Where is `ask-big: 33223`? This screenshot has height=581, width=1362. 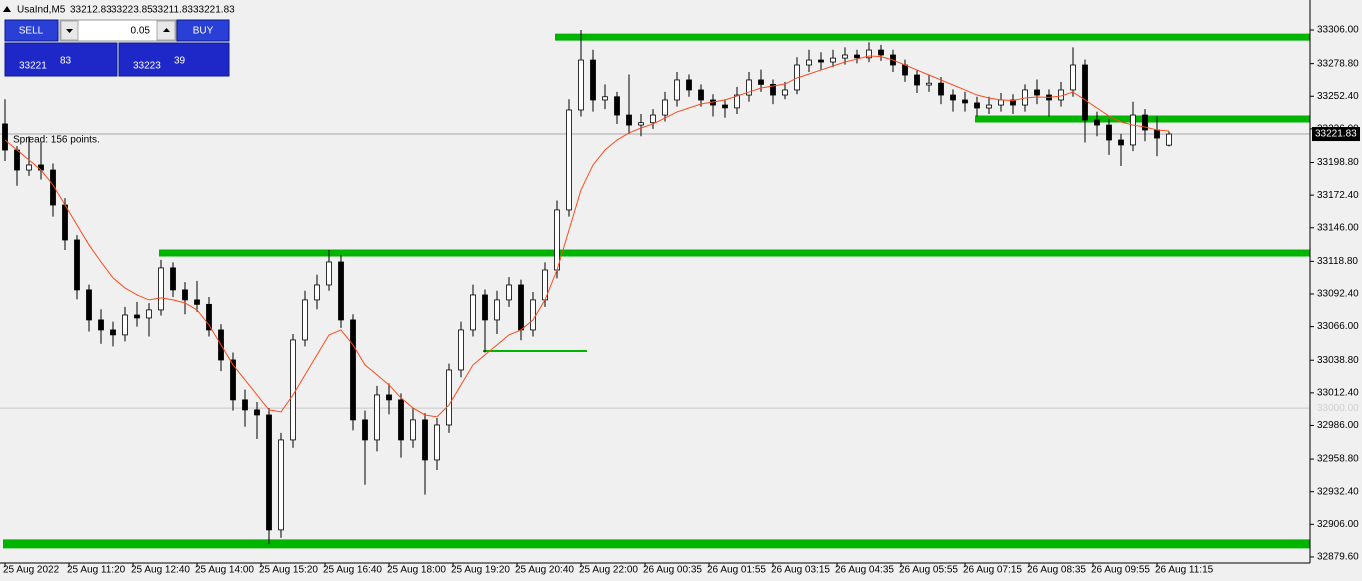 ask-big: 33223 is located at coordinates (147, 66).